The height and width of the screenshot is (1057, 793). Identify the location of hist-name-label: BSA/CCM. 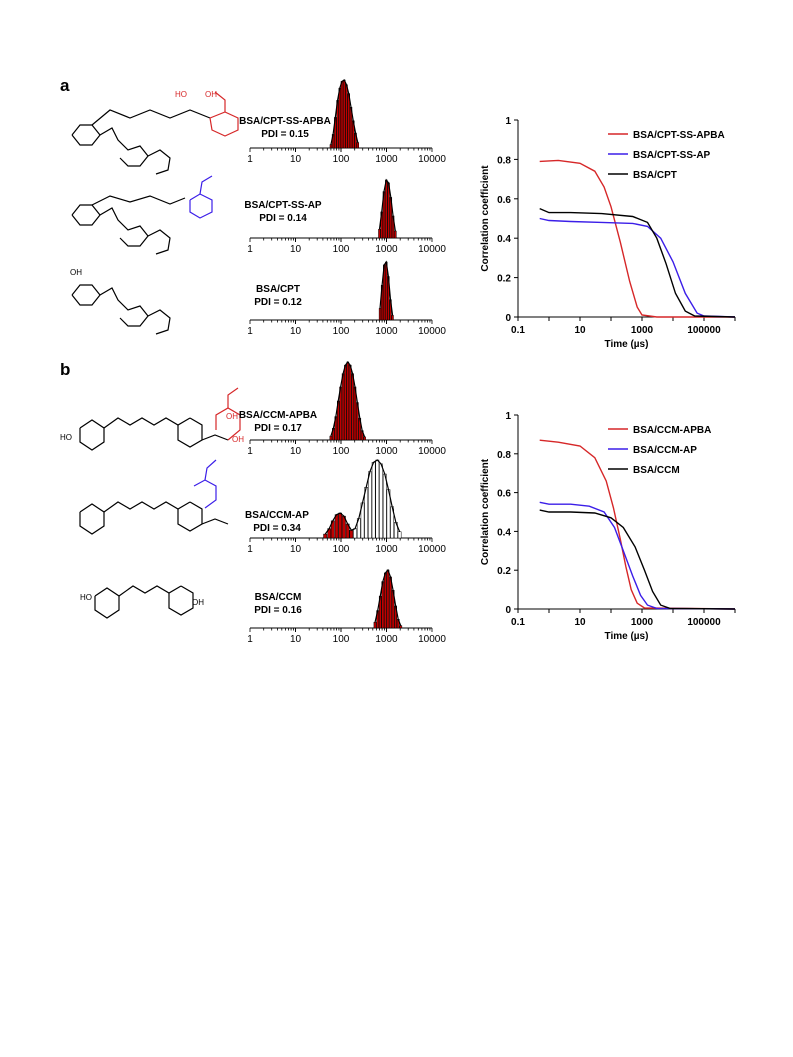
(278, 597).